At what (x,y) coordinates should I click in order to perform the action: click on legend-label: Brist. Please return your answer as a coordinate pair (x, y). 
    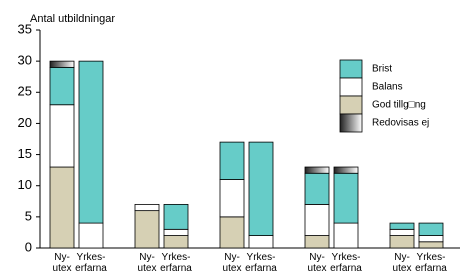
    Looking at the image, I should click on (382, 69).